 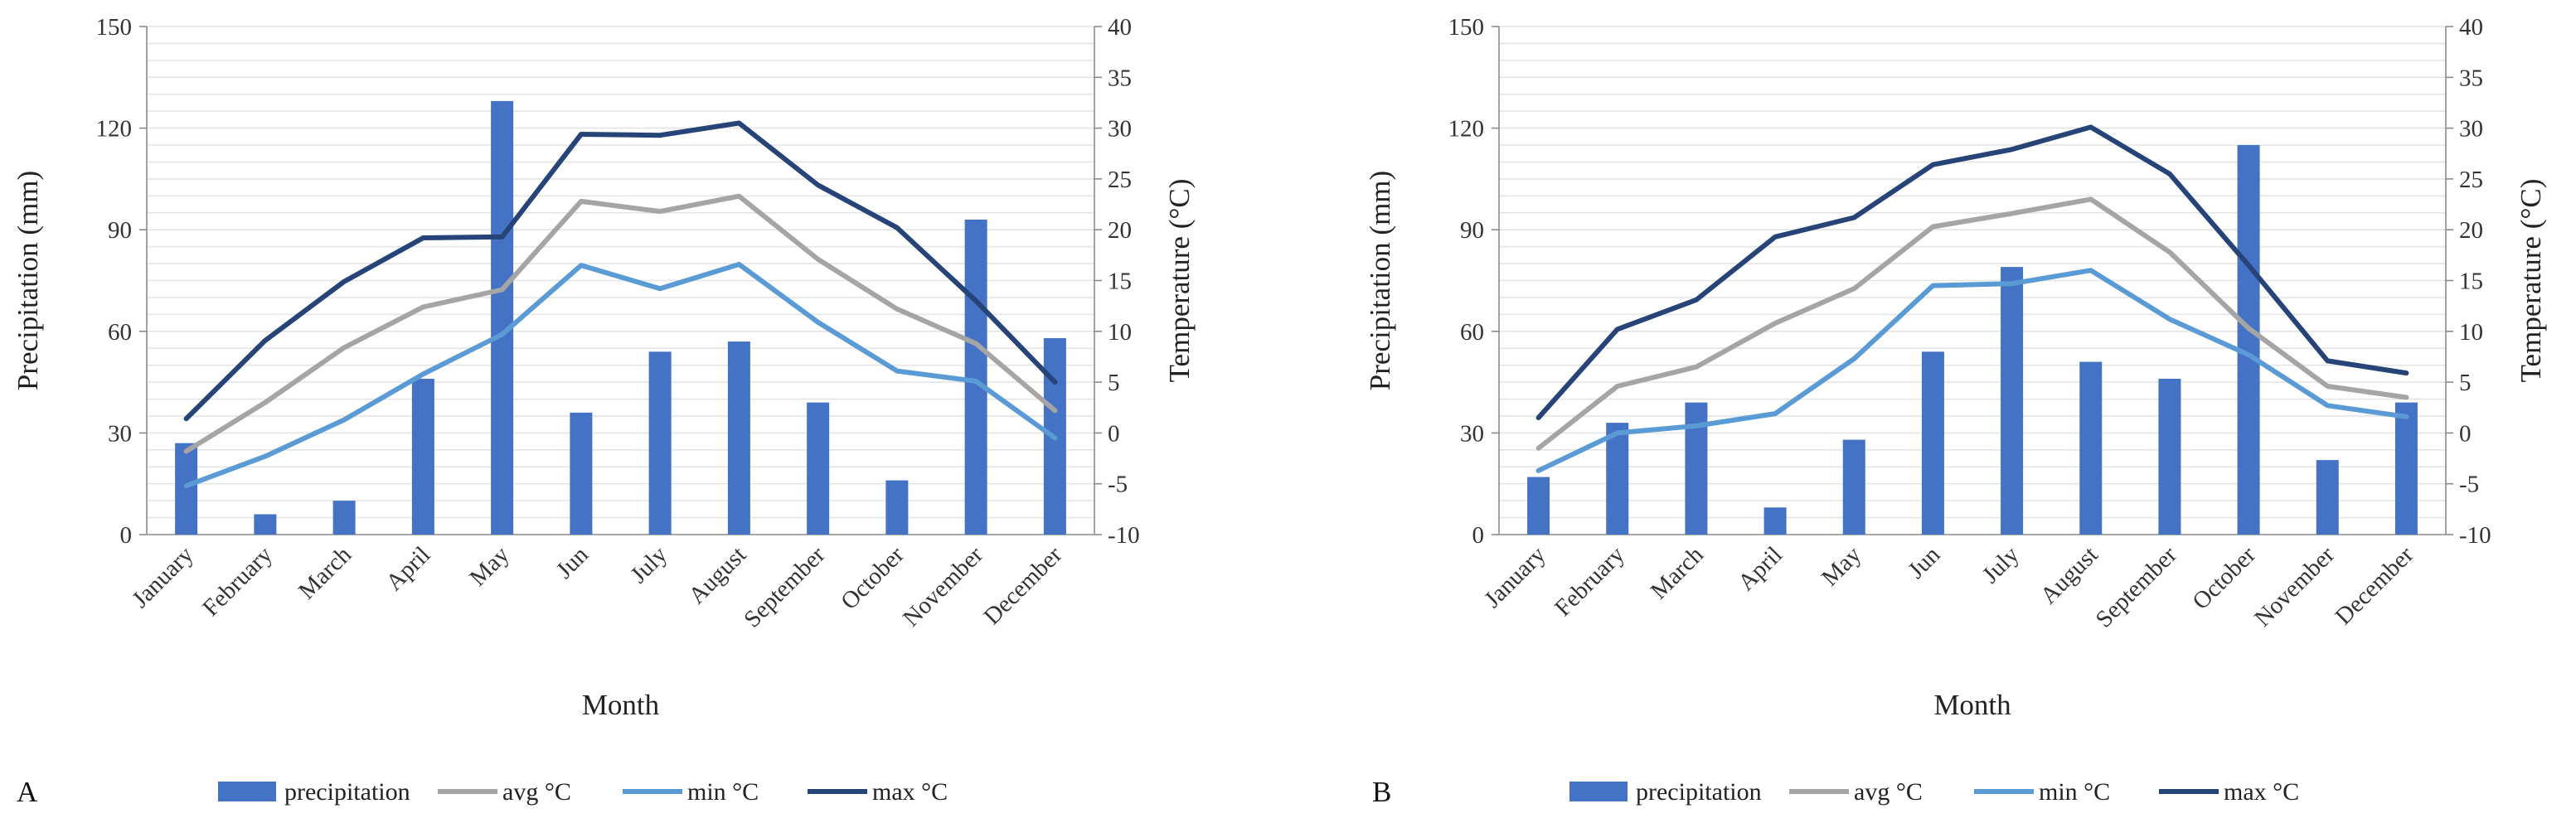 What do you see at coordinates (648, 565) in the screenshot?
I see `x-tick-label: July` at bounding box center [648, 565].